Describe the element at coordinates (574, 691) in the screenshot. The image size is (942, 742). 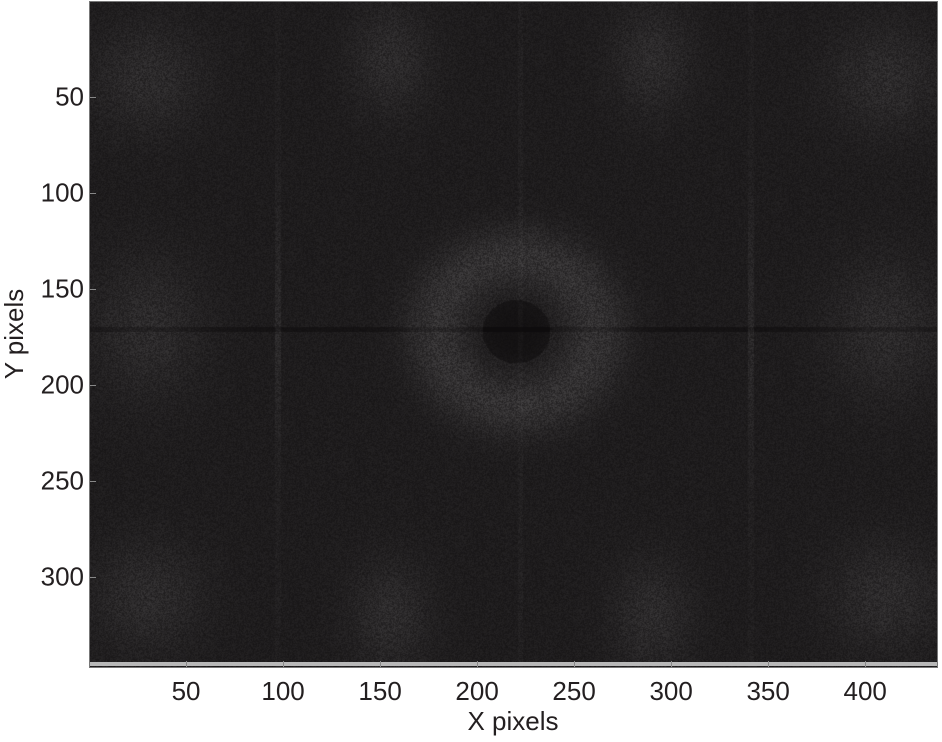
I see `x-tick-label: 250` at that location.